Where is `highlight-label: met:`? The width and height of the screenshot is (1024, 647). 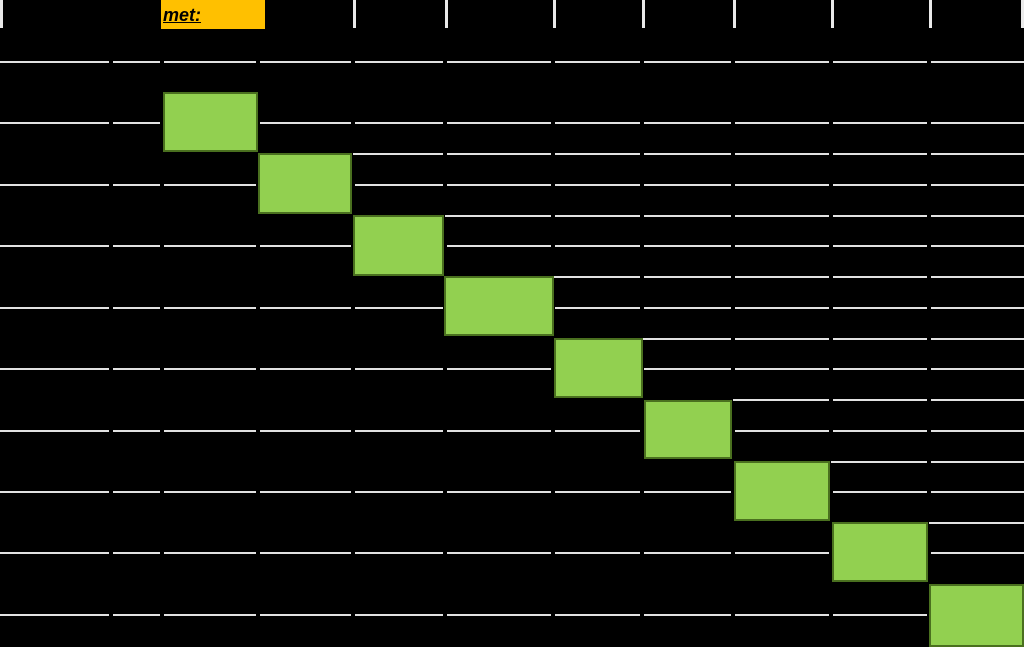
highlight-label: met: is located at coordinates (182, 14).